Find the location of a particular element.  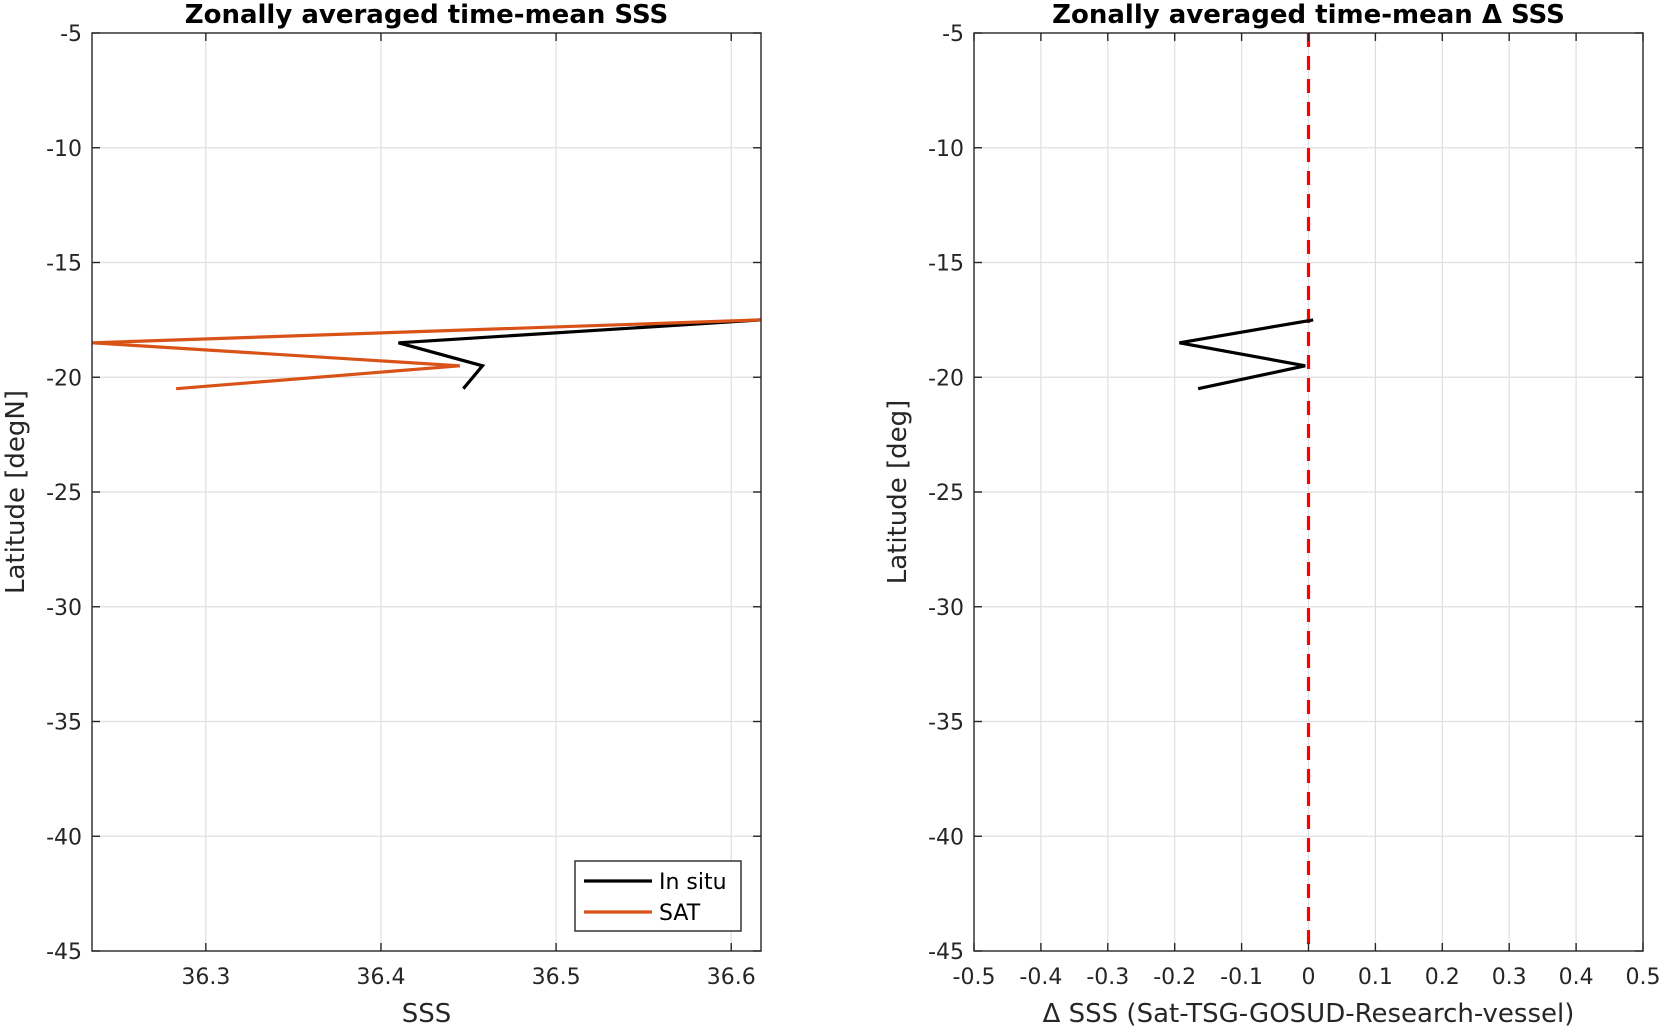

series-line-delta-sss is located at coordinates (1246, 354).